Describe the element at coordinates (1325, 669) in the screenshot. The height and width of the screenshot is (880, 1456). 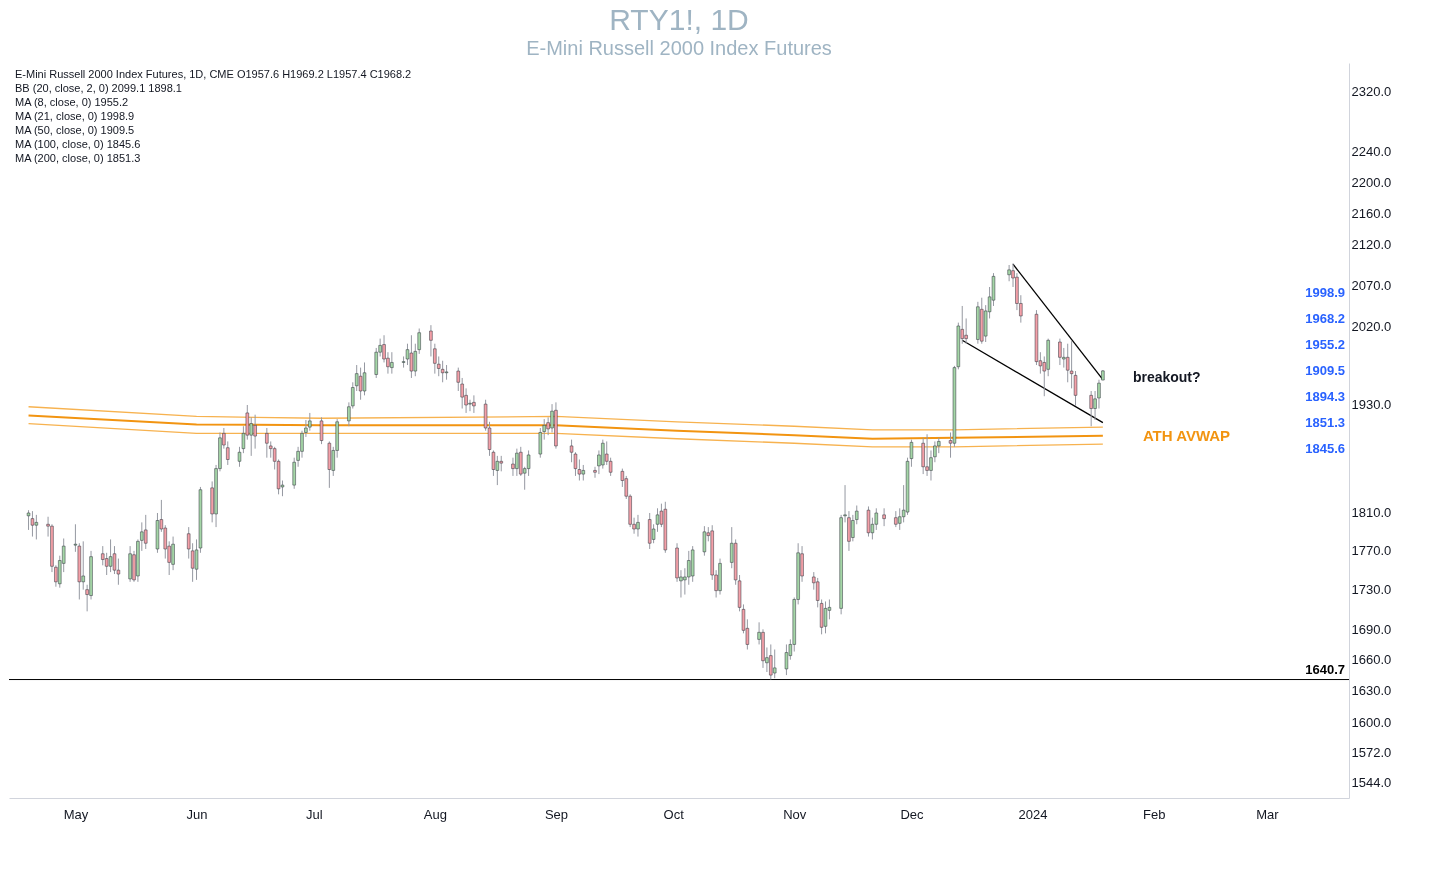
I see `ref-line-label: 1640.7` at that location.